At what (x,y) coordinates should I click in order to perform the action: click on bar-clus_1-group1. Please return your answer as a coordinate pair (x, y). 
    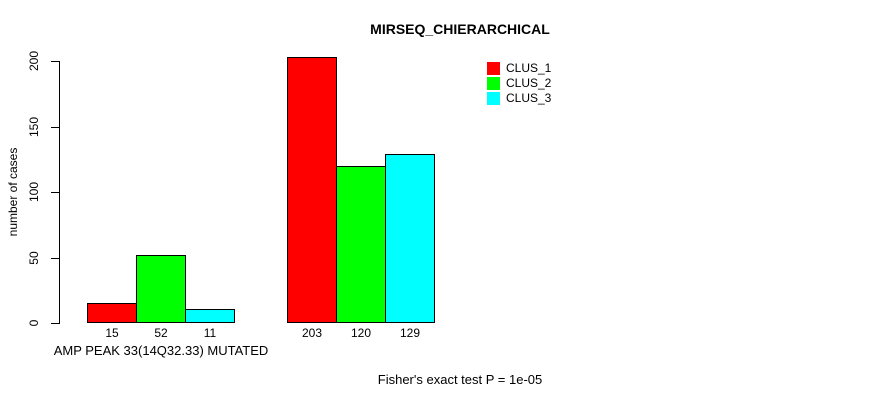
    Looking at the image, I should click on (112, 313).